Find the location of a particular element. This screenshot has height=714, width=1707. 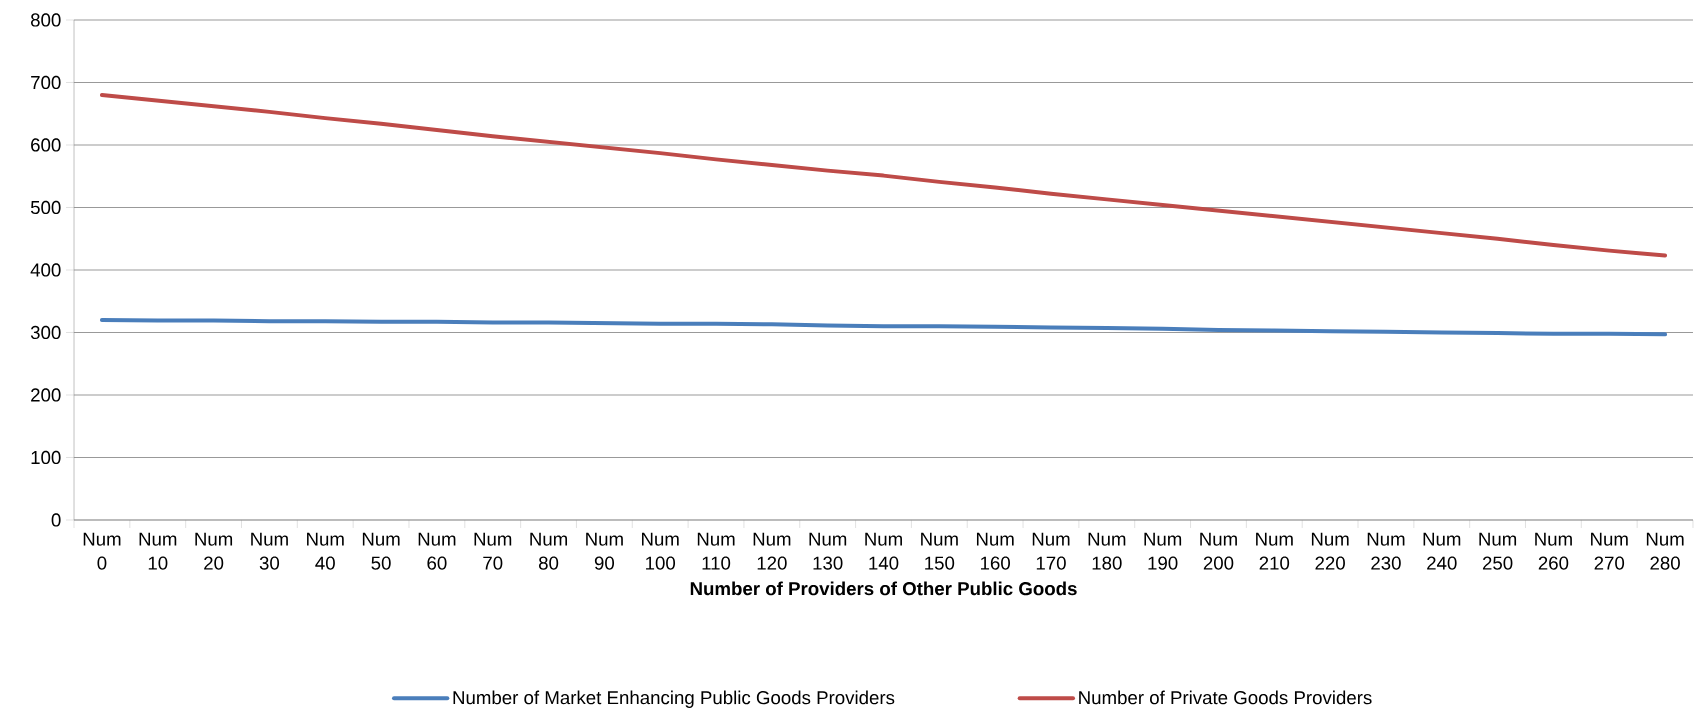

y-tick-label: 700 is located at coordinates (46, 82).